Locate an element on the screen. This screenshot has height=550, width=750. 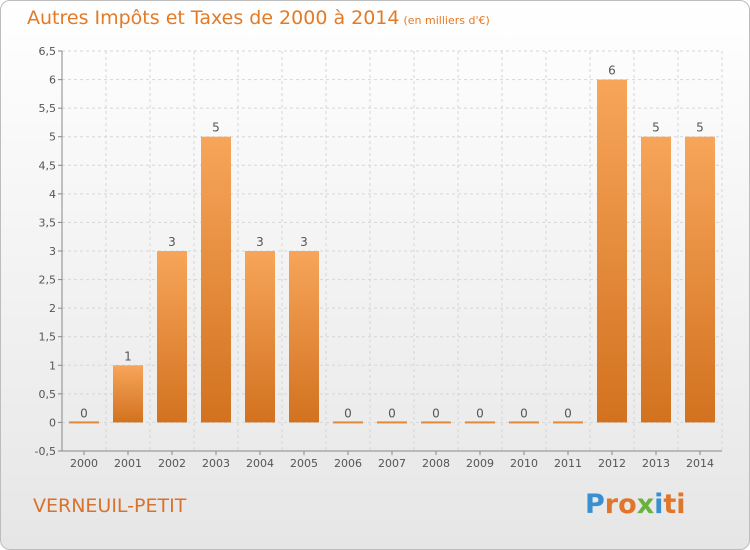
data-label: 6 is located at coordinates (612, 71).